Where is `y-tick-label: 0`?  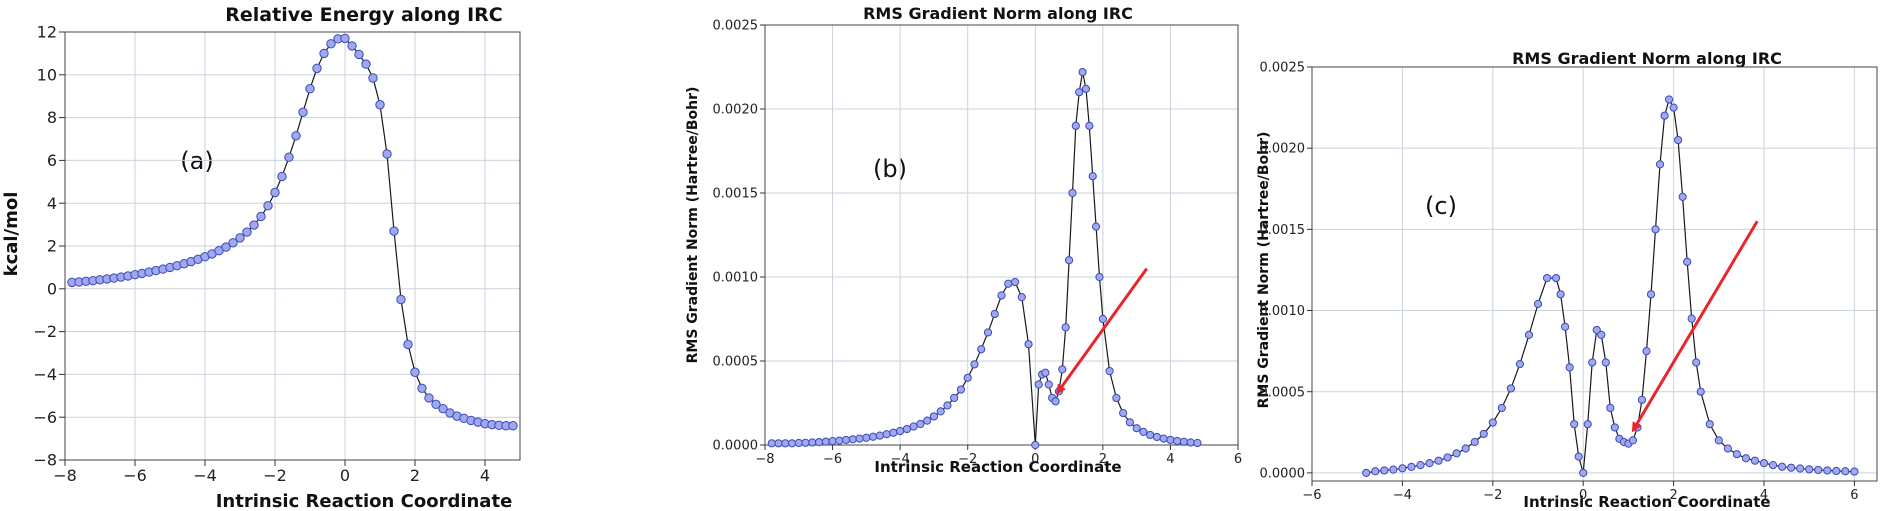
y-tick-label: 0 is located at coordinates (52, 288).